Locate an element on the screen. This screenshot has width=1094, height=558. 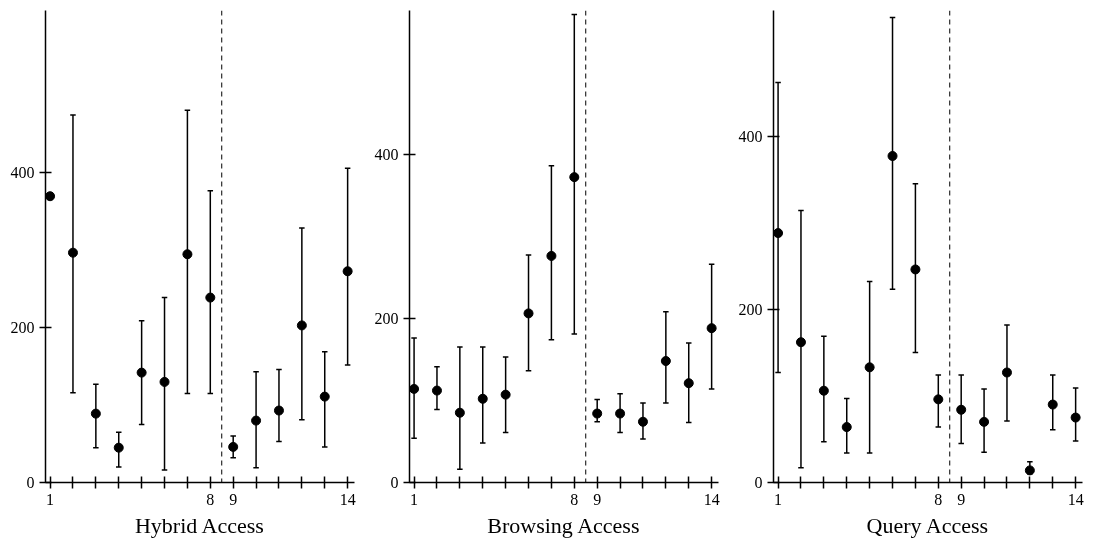
x-axis-title: Browsing Access is located at coordinates (563, 525).